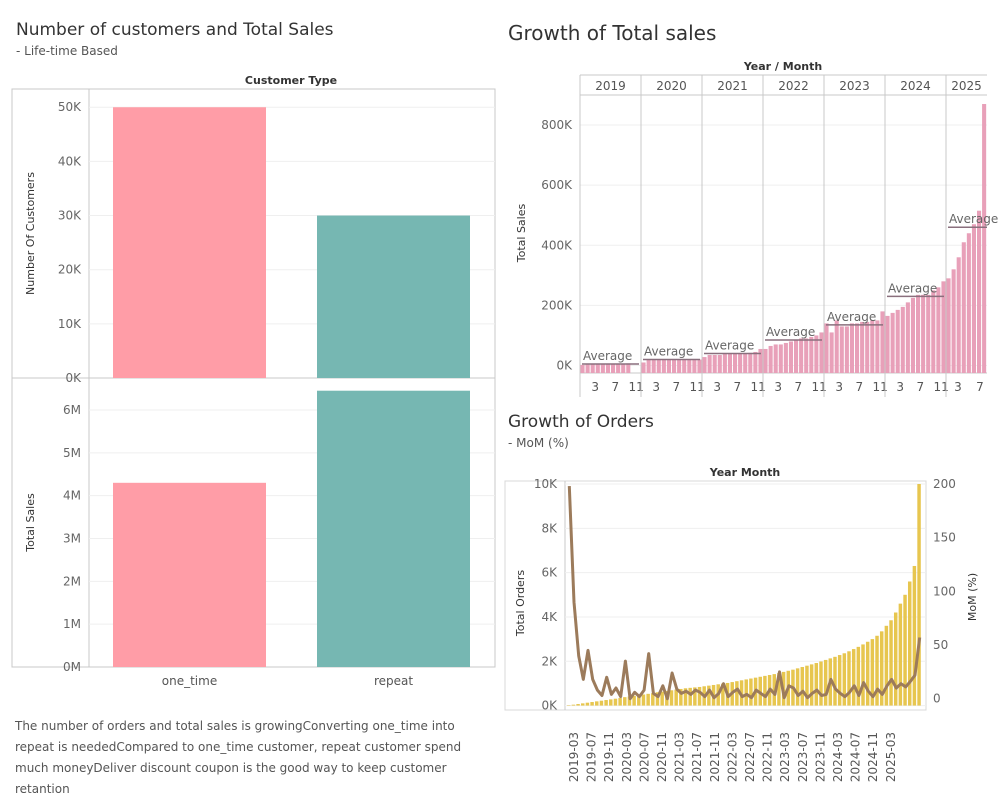 The width and height of the screenshot is (999, 800). I want to click on y2-tick-label: 200, so click(944, 484).